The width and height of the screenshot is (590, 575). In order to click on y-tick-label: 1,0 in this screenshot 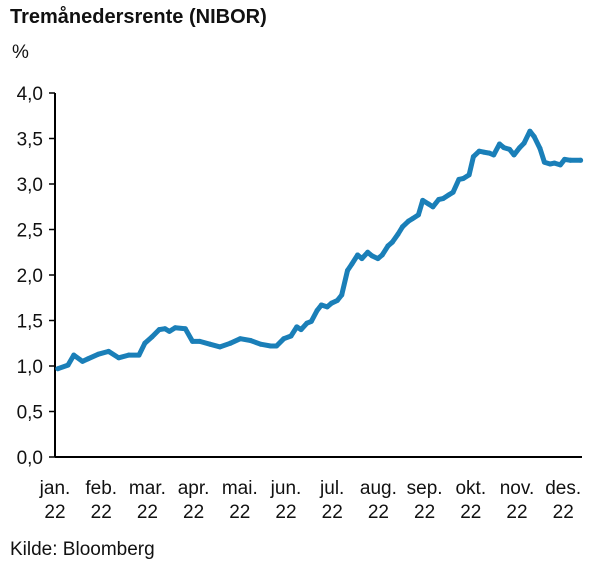, I will do `click(30, 367)`.